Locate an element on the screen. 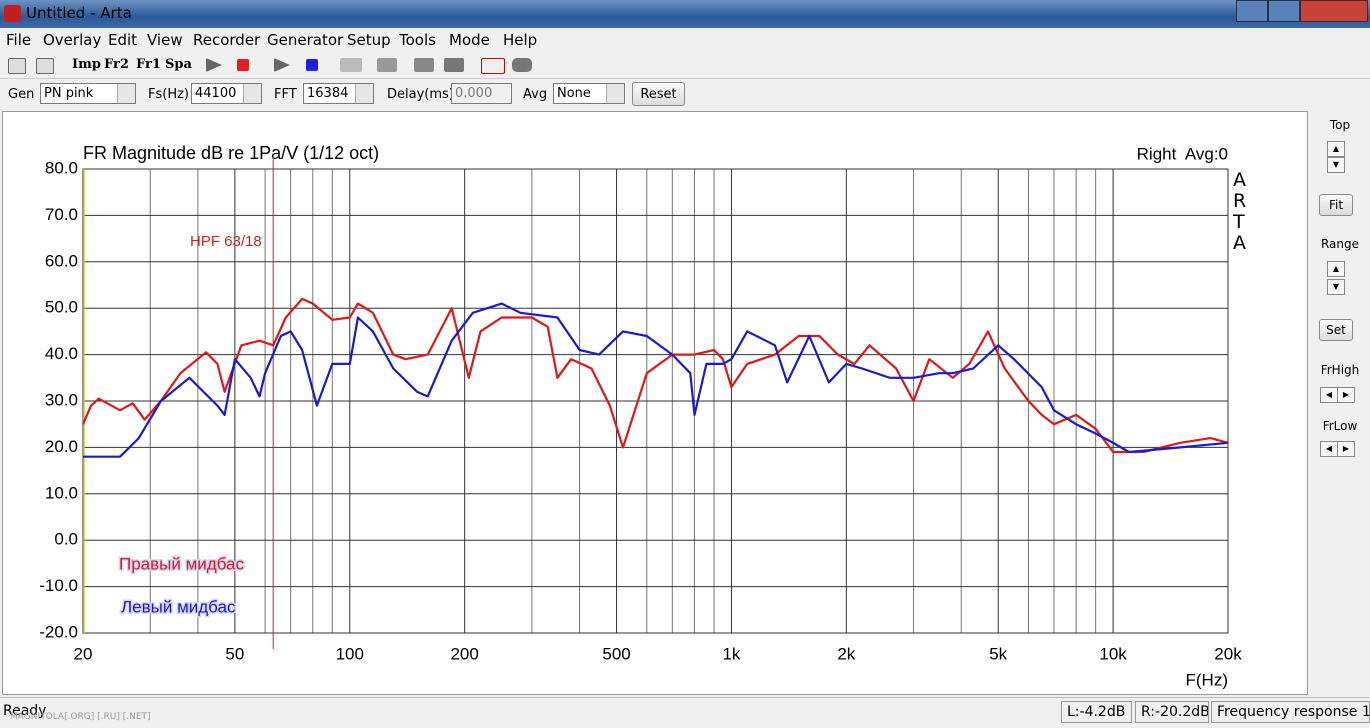 The width and height of the screenshot is (1370, 728). x-tick-label: 10k is located at coordinates (1113, 653).